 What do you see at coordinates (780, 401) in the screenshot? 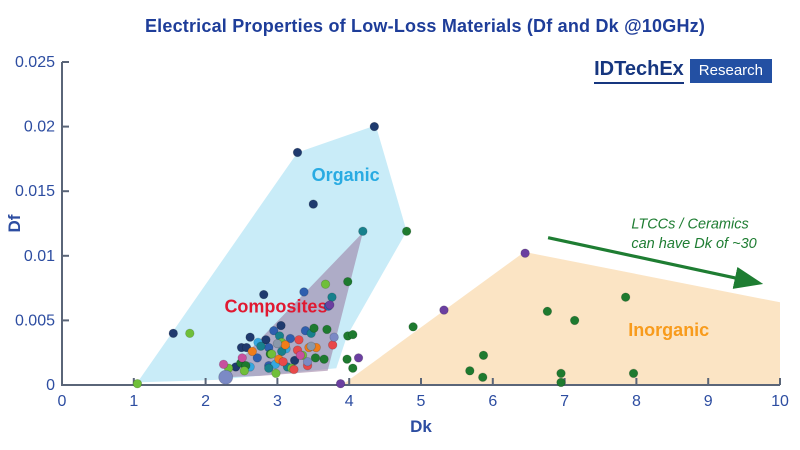
I see `x-tick-label: 10` at bounding box center [780, 401].